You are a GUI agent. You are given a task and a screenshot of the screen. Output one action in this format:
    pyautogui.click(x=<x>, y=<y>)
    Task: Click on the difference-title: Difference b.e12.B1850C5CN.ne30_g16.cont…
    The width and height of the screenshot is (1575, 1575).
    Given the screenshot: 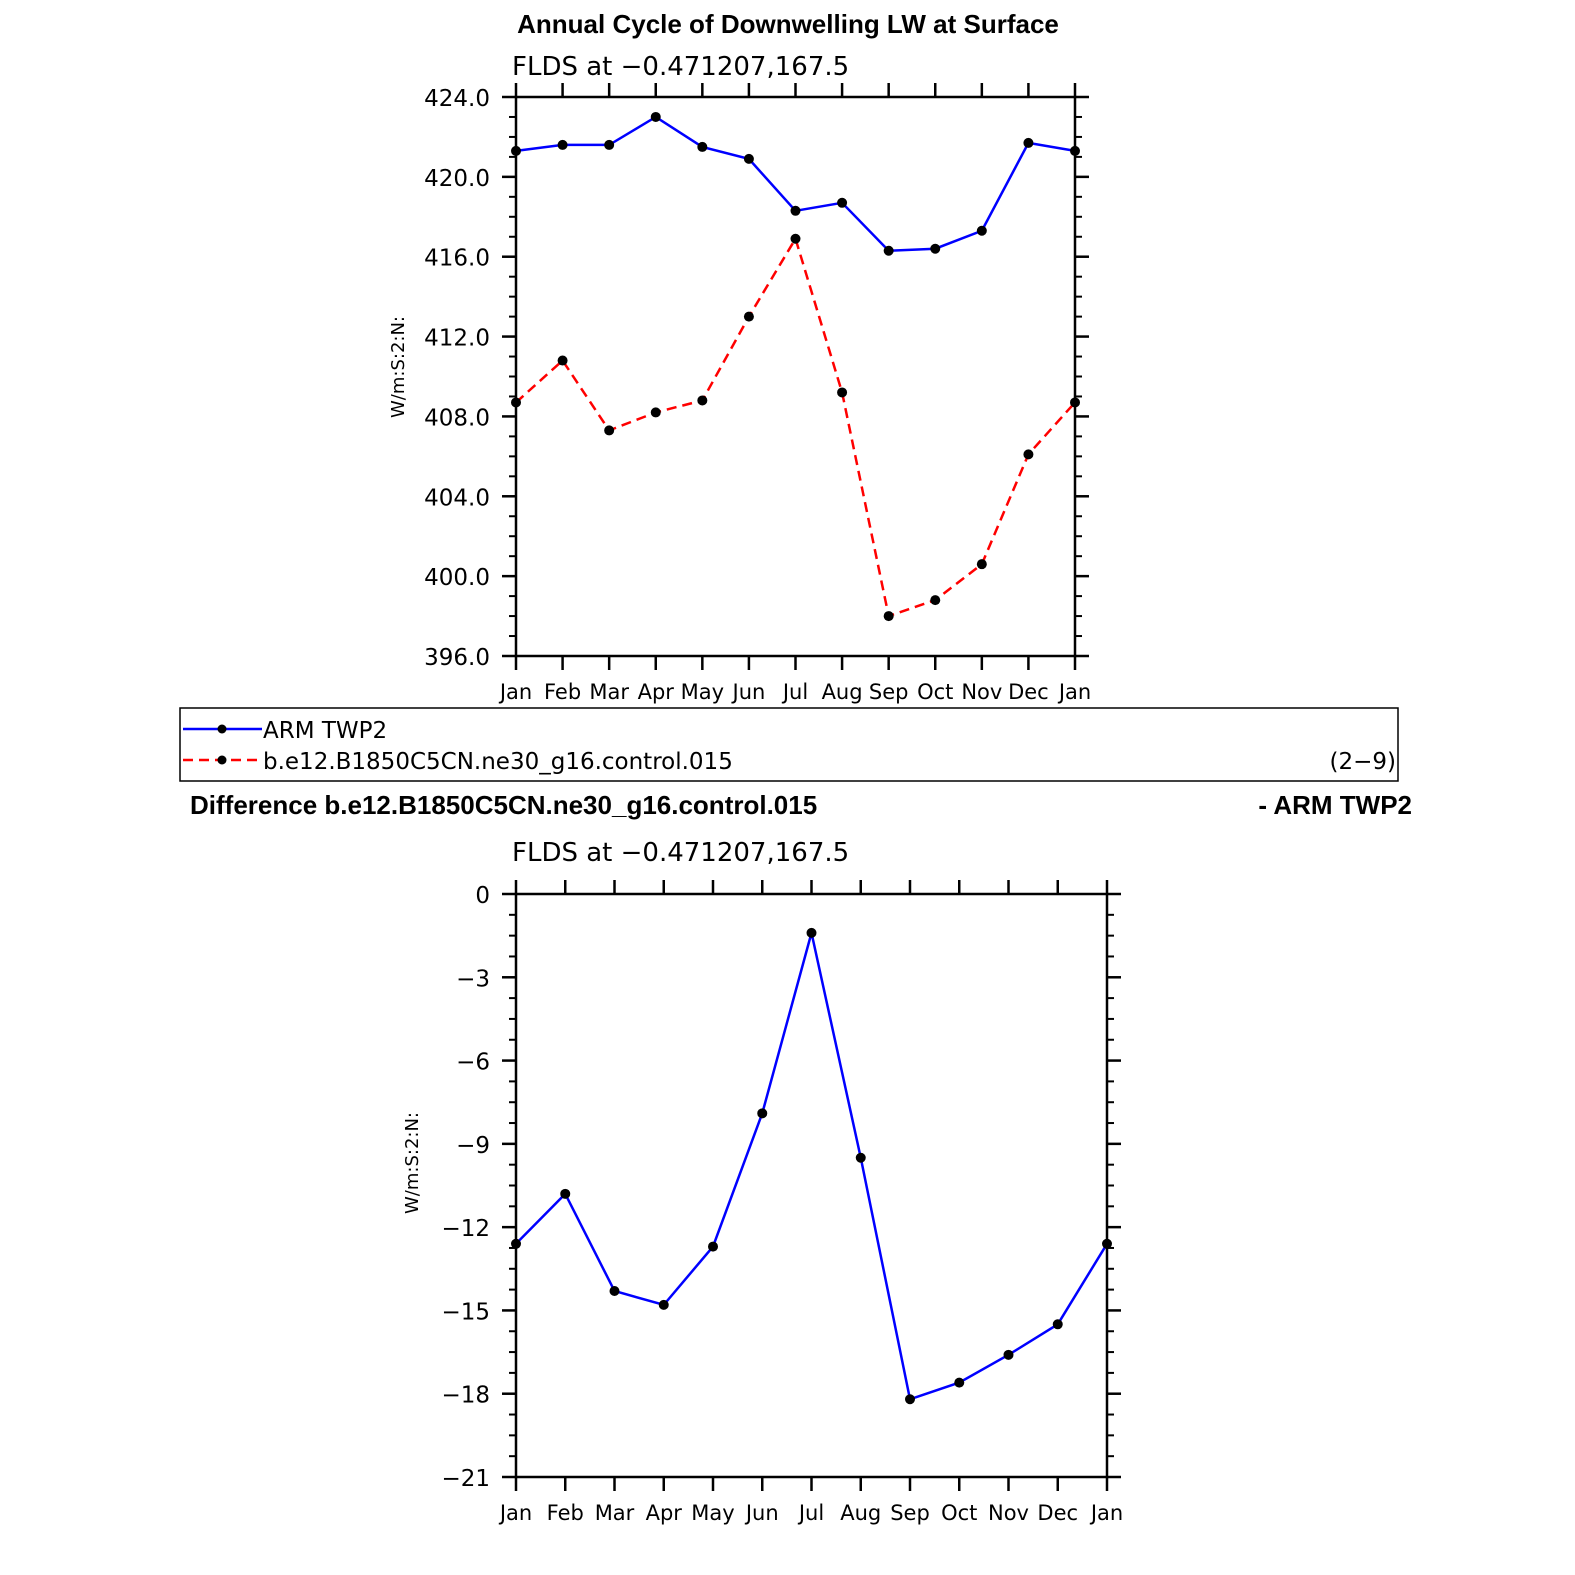 What is the action you would take?
    pyautogui.click(x=503, y=805)
    